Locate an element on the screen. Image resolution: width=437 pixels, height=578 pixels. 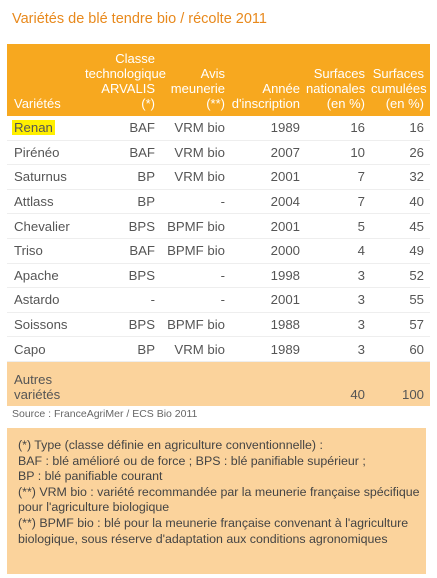
table-row: Triso BAF BPMF bio 2000 4 49 is located at coordinates (218, 251).